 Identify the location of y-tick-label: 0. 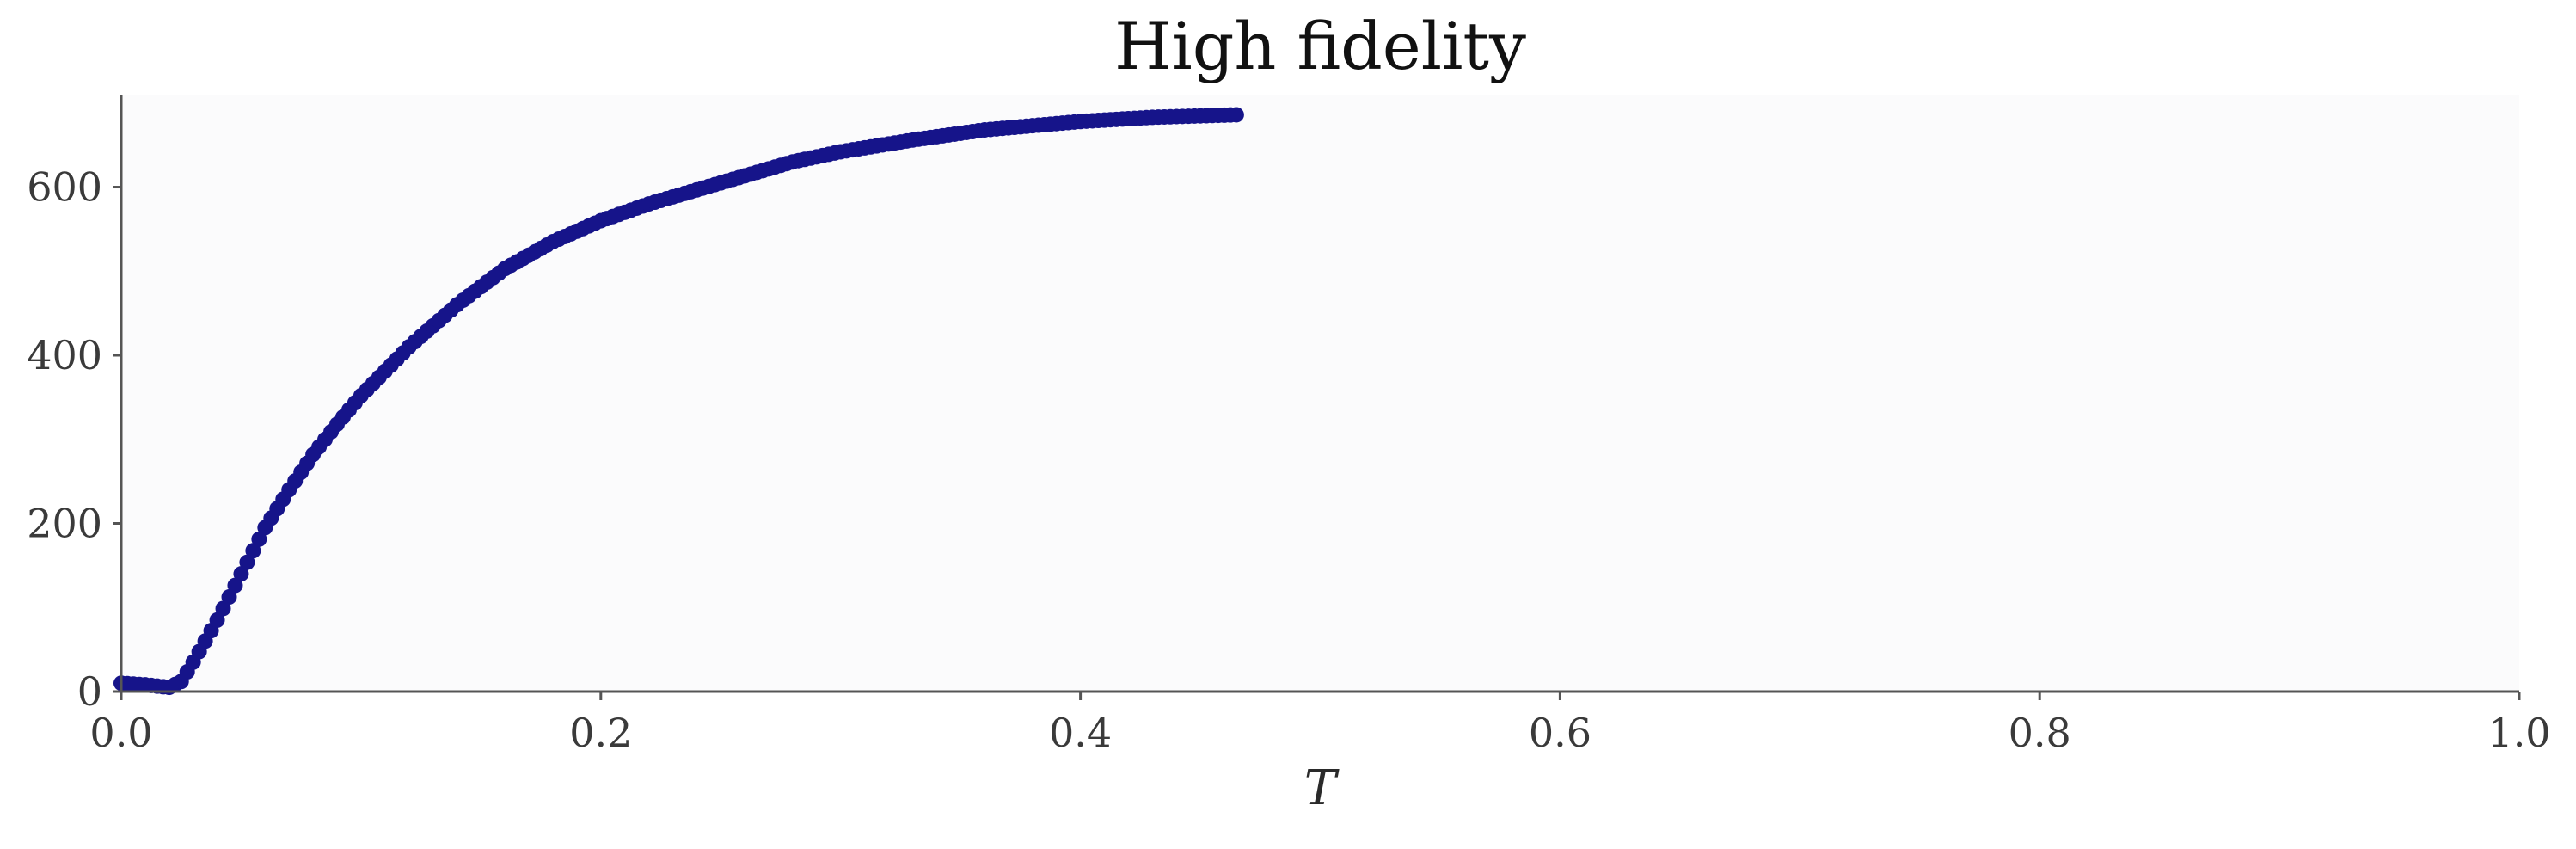
(89, 691).